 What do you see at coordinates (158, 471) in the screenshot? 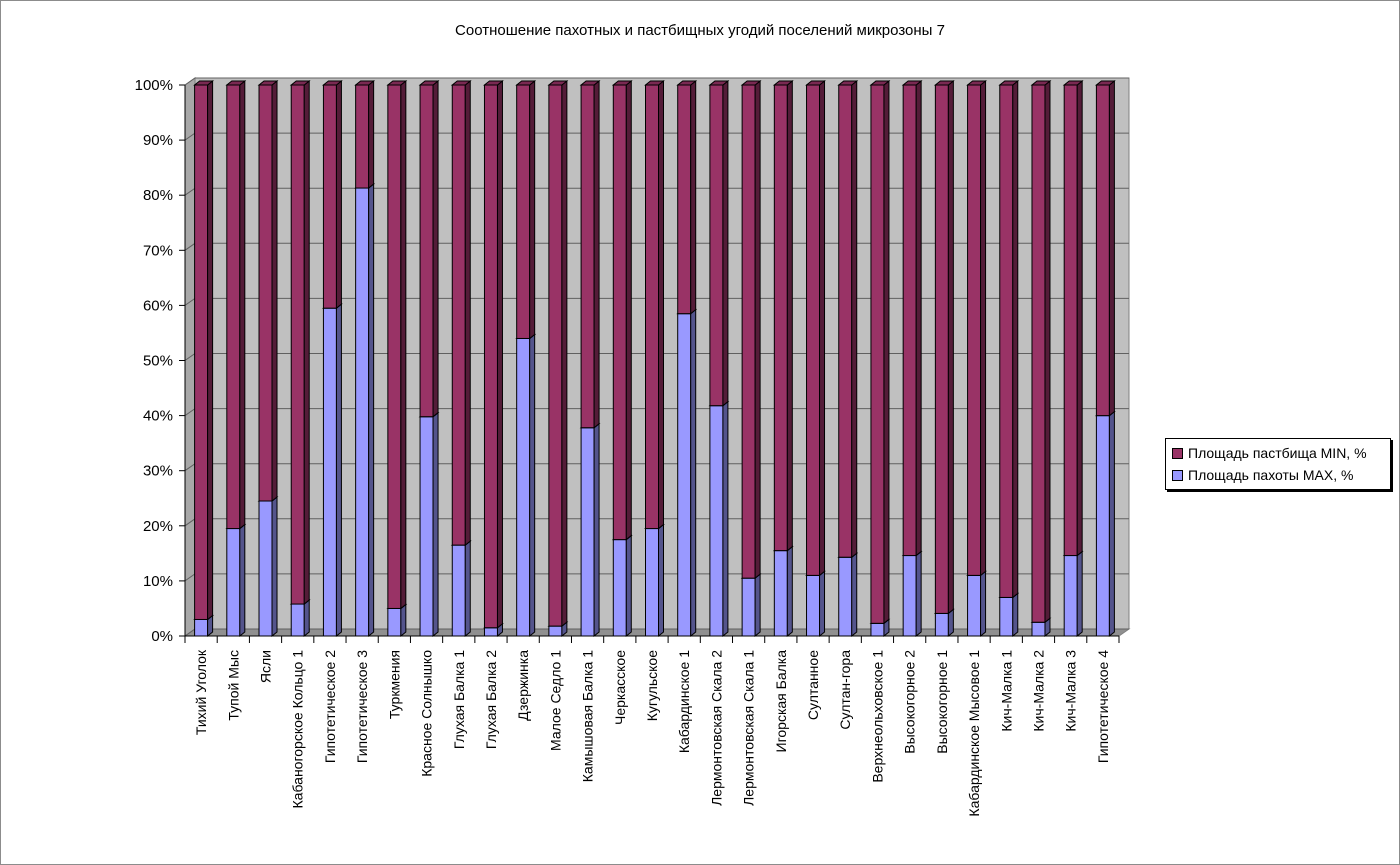
I see `y-tick-label: 30%` at bounding box center [158, 471].